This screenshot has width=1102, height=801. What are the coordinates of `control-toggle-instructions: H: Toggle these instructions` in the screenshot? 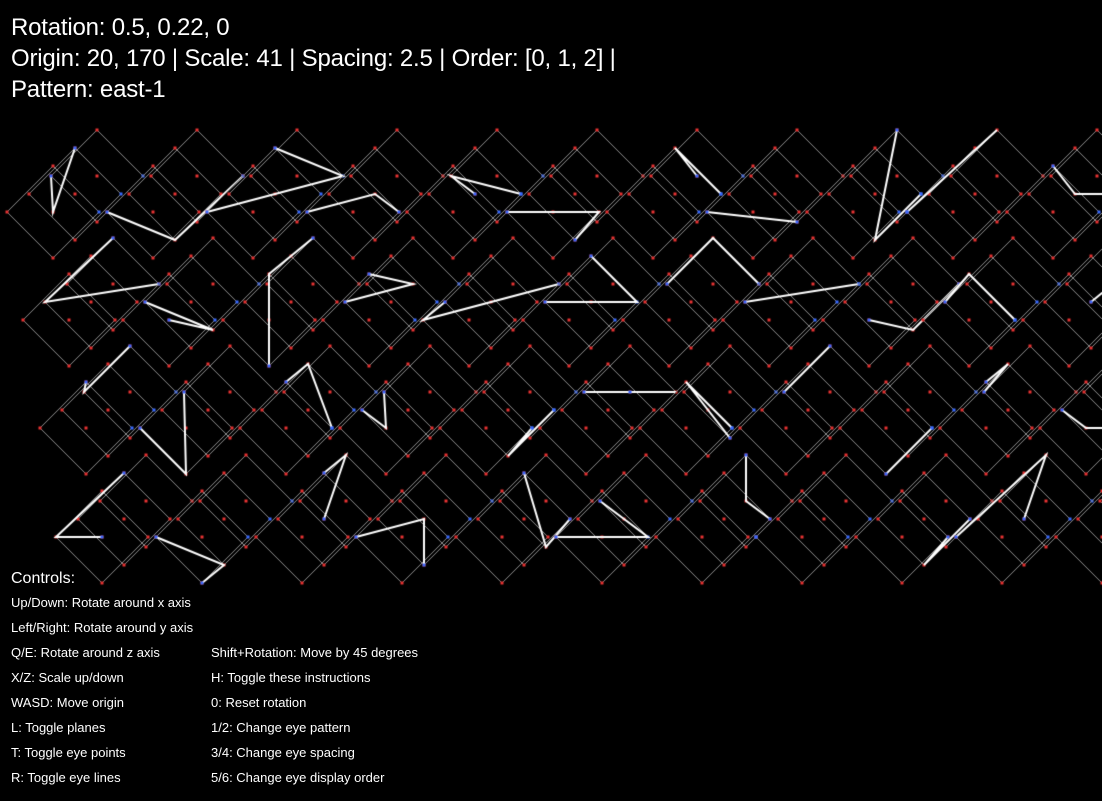 It's located at (291, 677).